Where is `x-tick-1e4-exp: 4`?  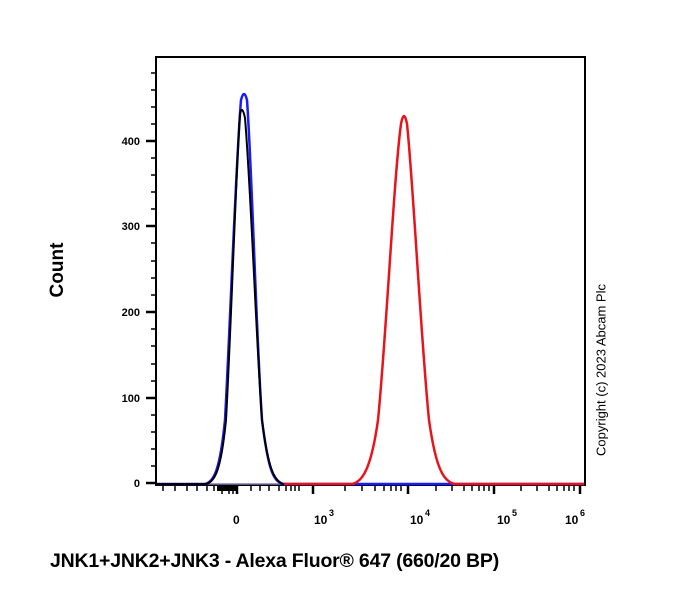
x-tick-1e4-exp: 4 is located at coordinates (427, 513).